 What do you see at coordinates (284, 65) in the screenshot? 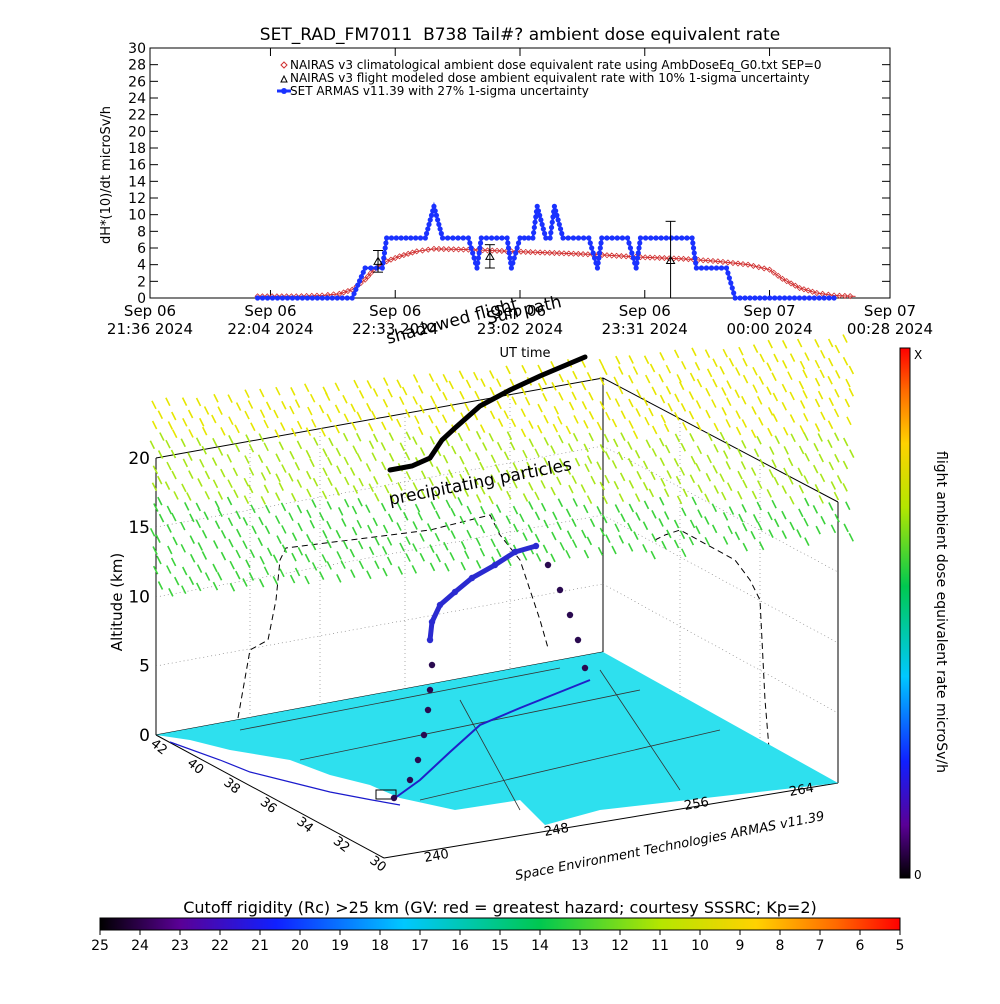
I see `legend-marker-diamond` at bounding box center [284, 65].